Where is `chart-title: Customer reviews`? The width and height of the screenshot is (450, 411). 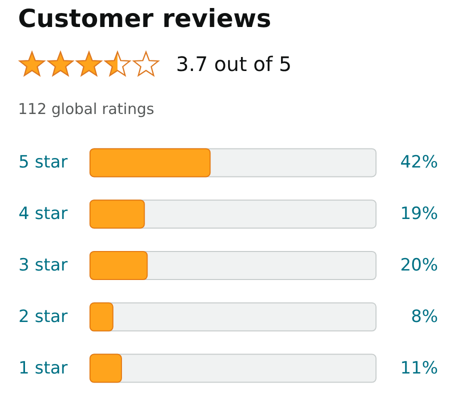
chart-title: Customer reviews is located at coordinates (145, 18).